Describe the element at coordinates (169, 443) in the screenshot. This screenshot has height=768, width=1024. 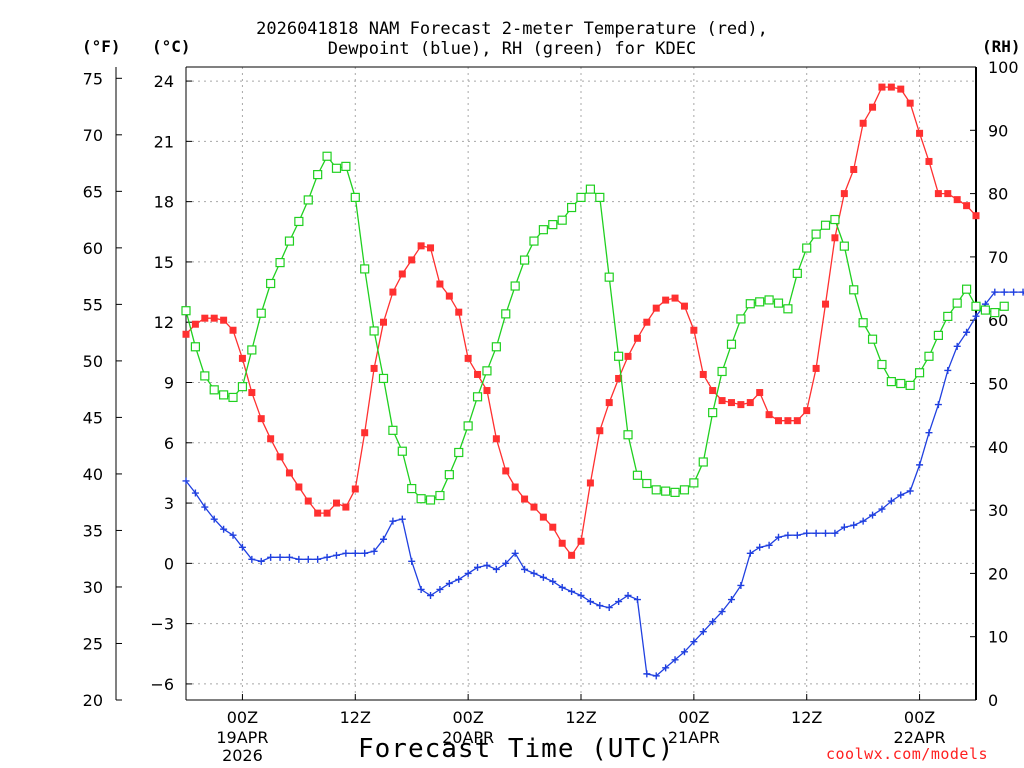
I see `celsius-tick-label: 6` at that location.